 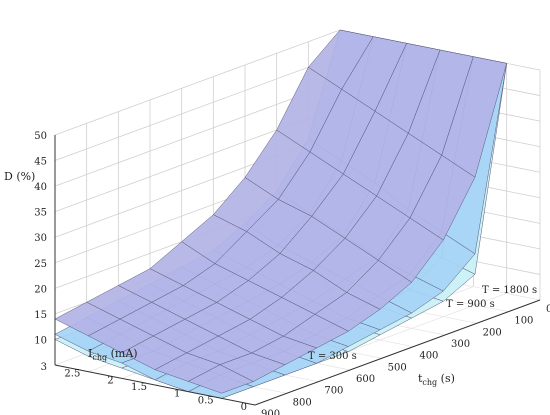 What do you see at coordinates (40, 340) in the screenshot?
I see `z-tick-label: 10` at bounding box center [40, 340].